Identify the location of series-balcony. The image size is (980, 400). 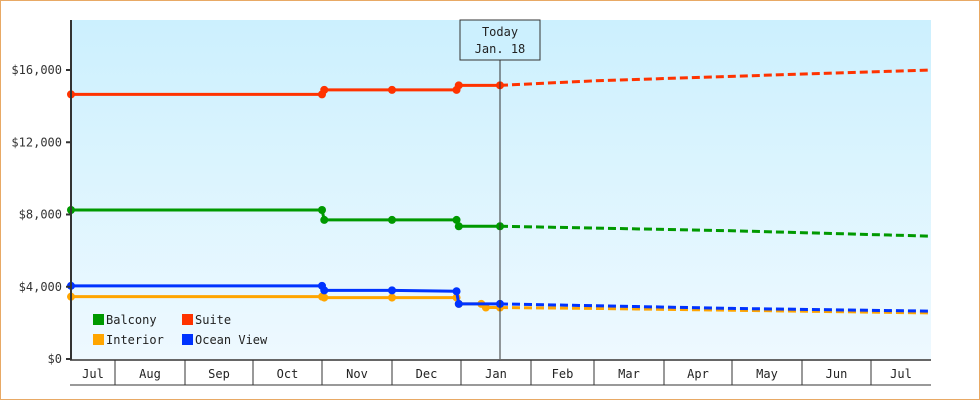
(499, 221).